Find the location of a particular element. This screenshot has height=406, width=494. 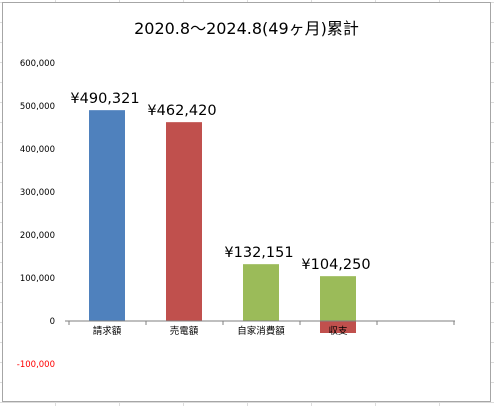

category-label: 収支 is located at coordinates (338, 331).